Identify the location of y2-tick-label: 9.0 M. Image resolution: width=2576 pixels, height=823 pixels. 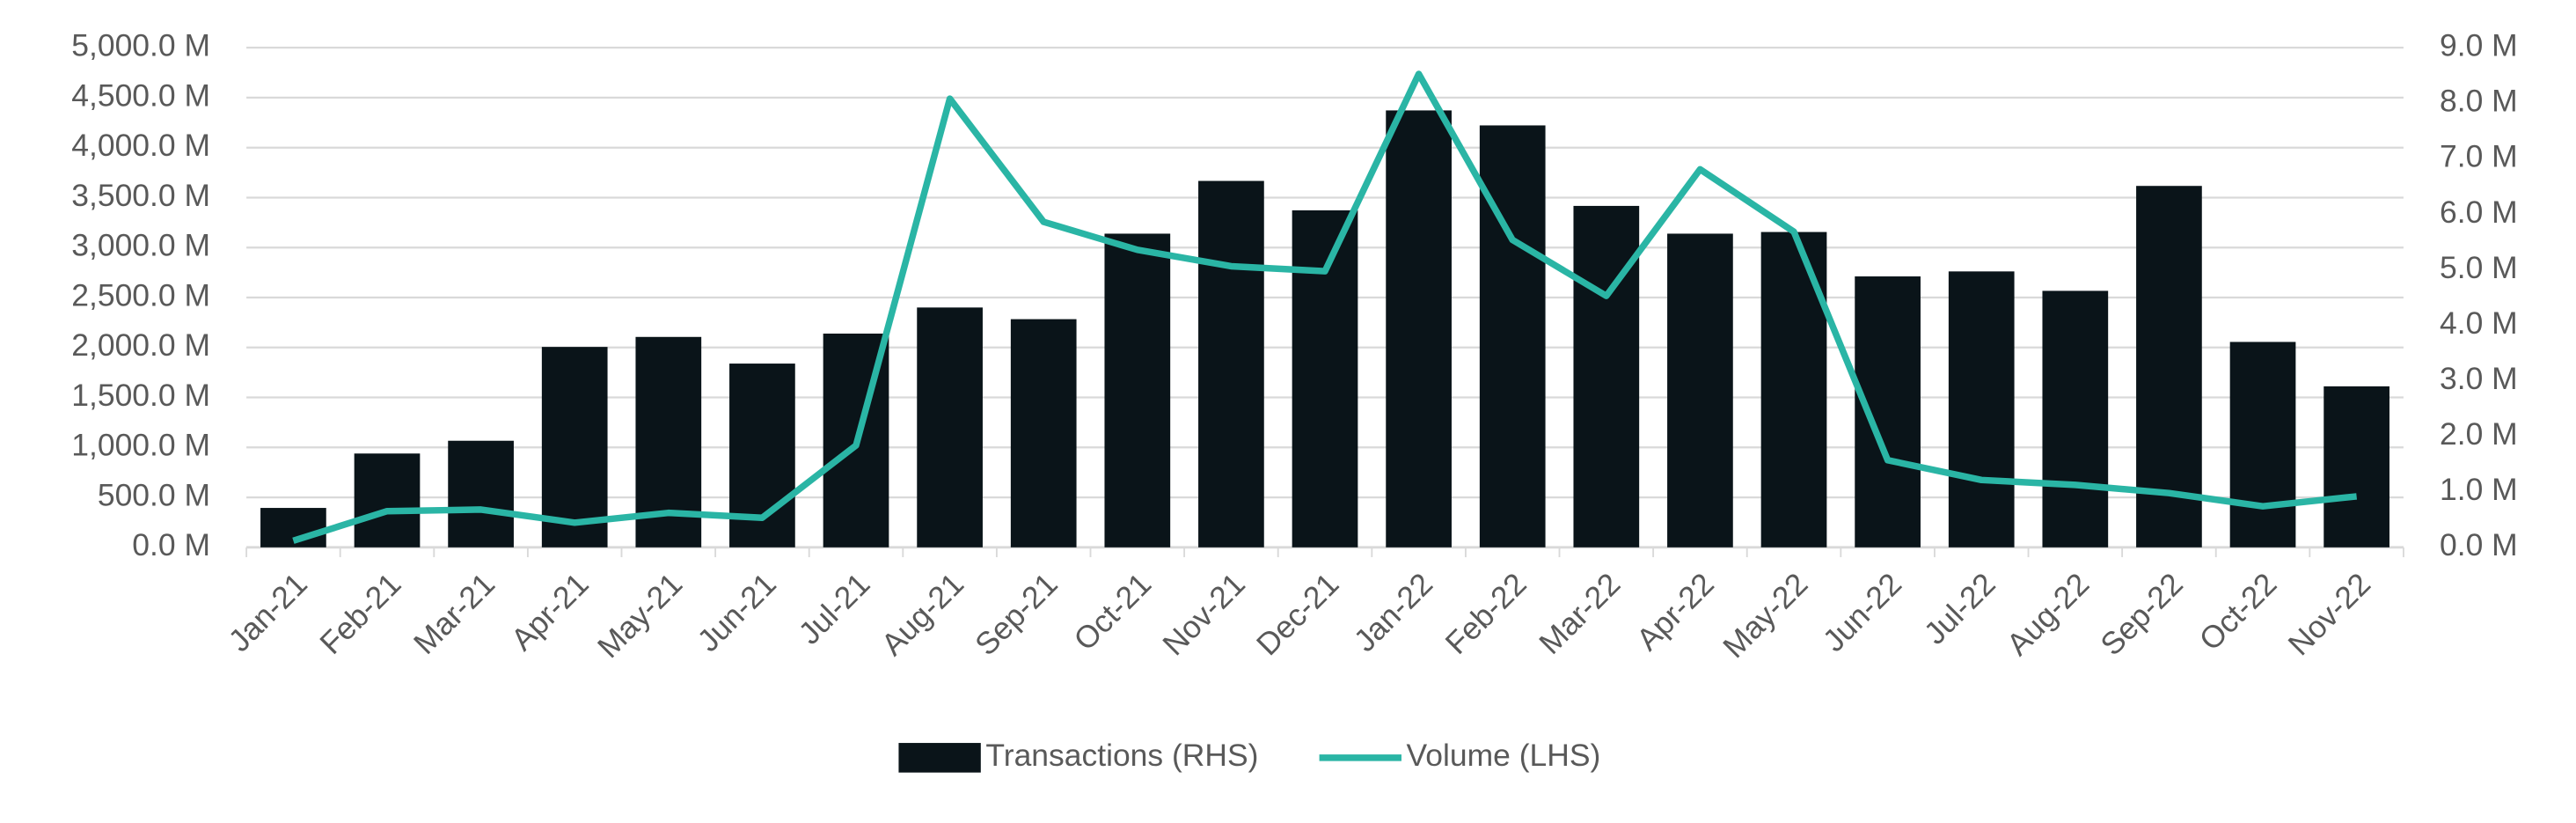
(2479, 46).